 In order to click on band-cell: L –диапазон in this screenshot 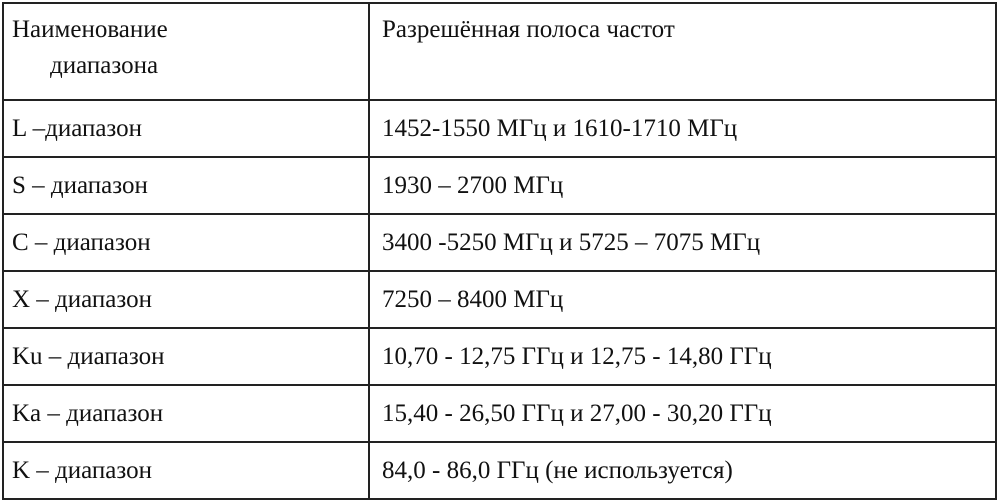, I will do `click(186, 128)`.